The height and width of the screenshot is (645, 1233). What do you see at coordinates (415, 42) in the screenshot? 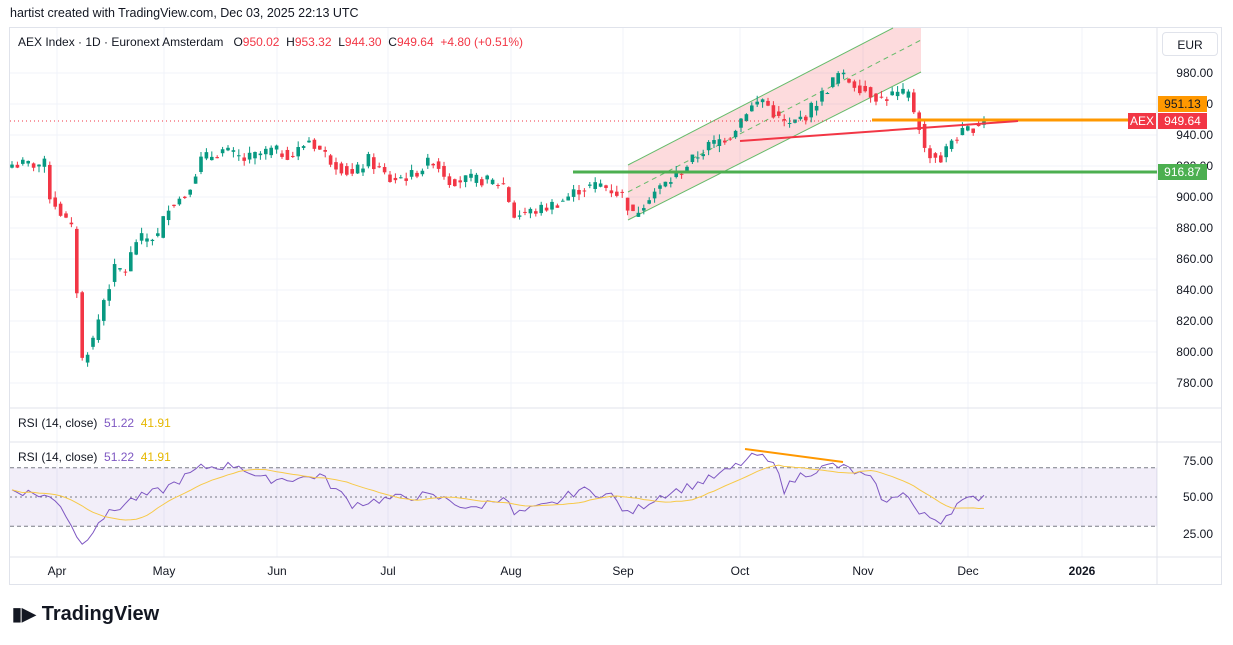
I see `close-value: 949.64` at bounding box center [415, 42].